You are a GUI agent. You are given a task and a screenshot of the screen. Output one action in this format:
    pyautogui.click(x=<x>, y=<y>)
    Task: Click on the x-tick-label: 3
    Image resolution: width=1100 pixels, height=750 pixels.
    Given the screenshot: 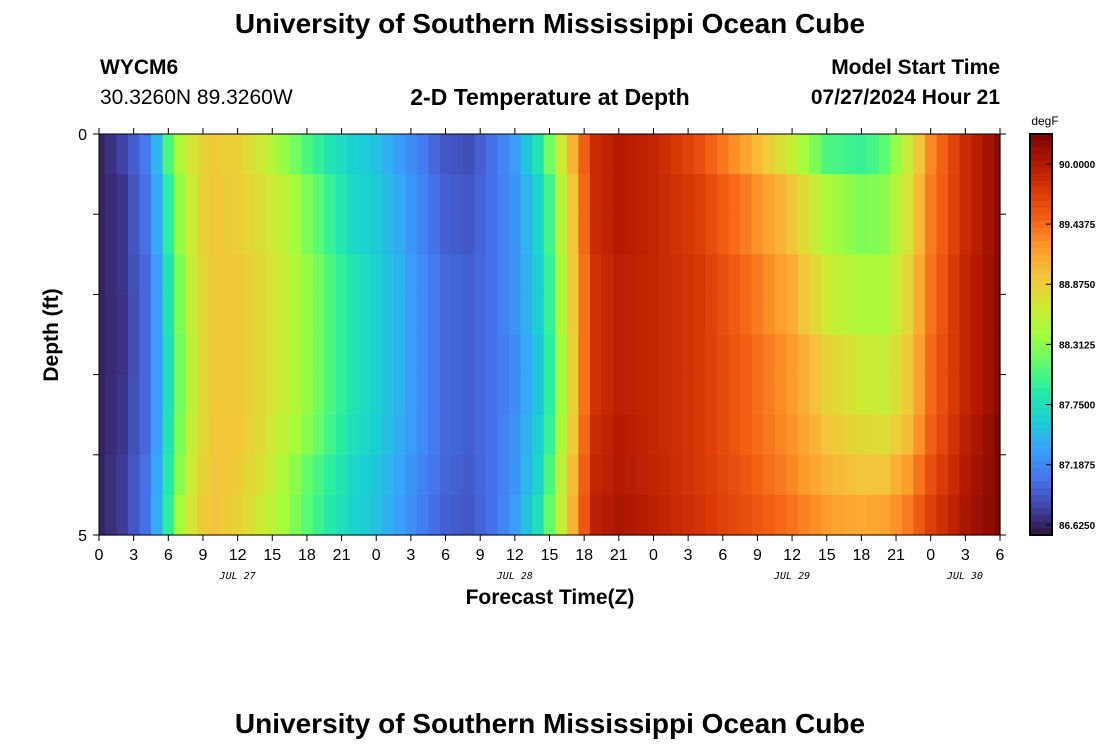 What is the action you would take?
    pyautogui.click(x=688, y=555)
    